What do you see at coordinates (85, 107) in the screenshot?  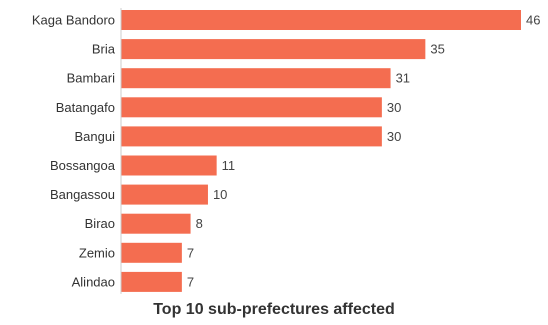 I see `category-label: Batangafo` at bounding box center [85, 107].